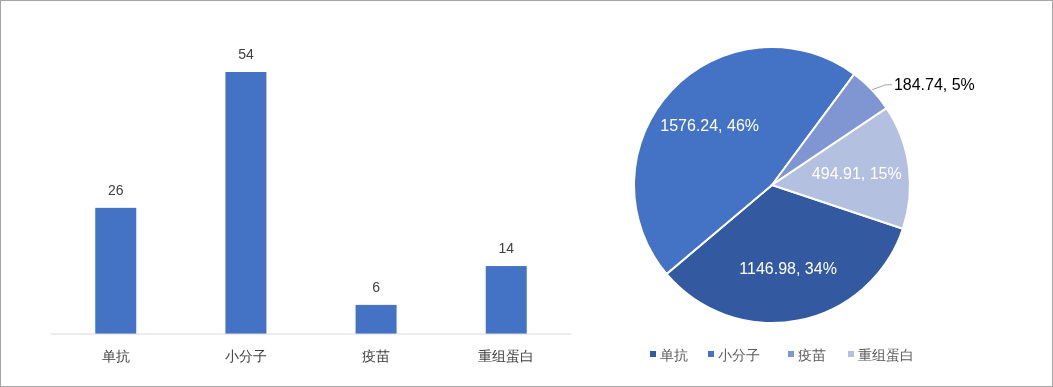 The height and width of the screenshot is (387, 1053). I want to click on x-tick-label: 小分子, so click(245, 356).